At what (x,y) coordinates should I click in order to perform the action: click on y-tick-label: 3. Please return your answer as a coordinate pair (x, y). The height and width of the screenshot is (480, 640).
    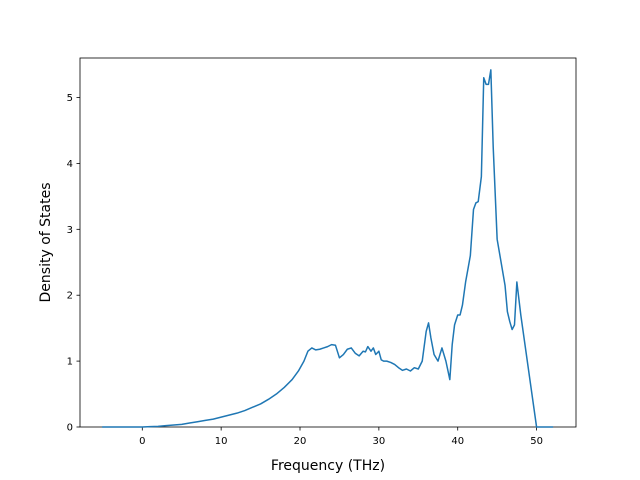
    Looking at the image, I should click on (70, 230).